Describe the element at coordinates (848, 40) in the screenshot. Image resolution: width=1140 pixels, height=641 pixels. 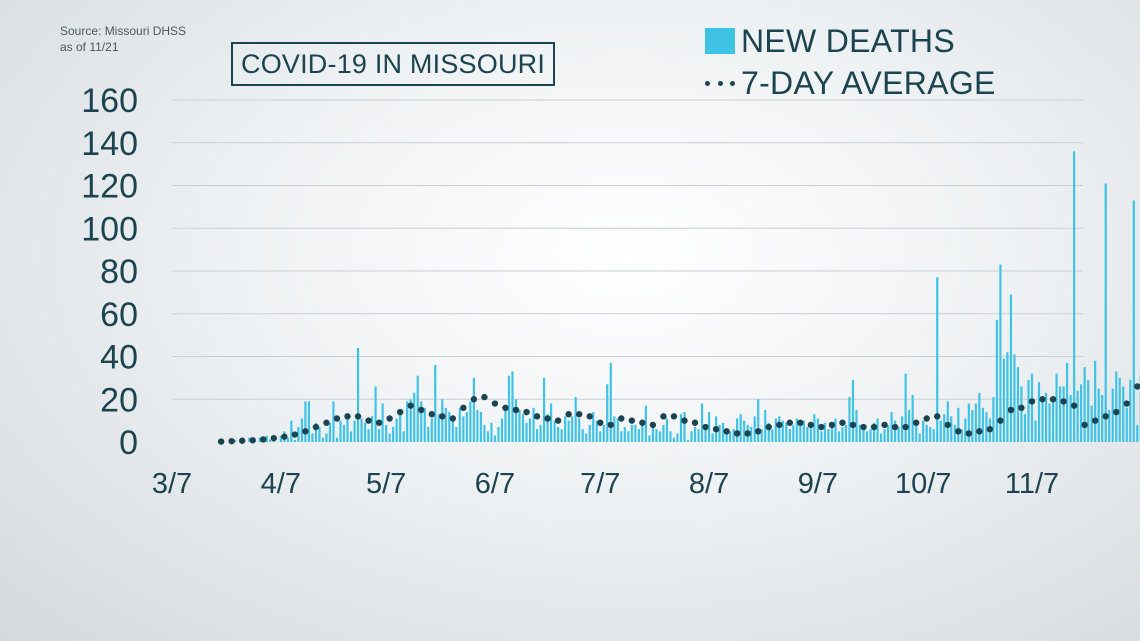
I see `legend-label-new-deaths: NEW DEATHS` at that location.